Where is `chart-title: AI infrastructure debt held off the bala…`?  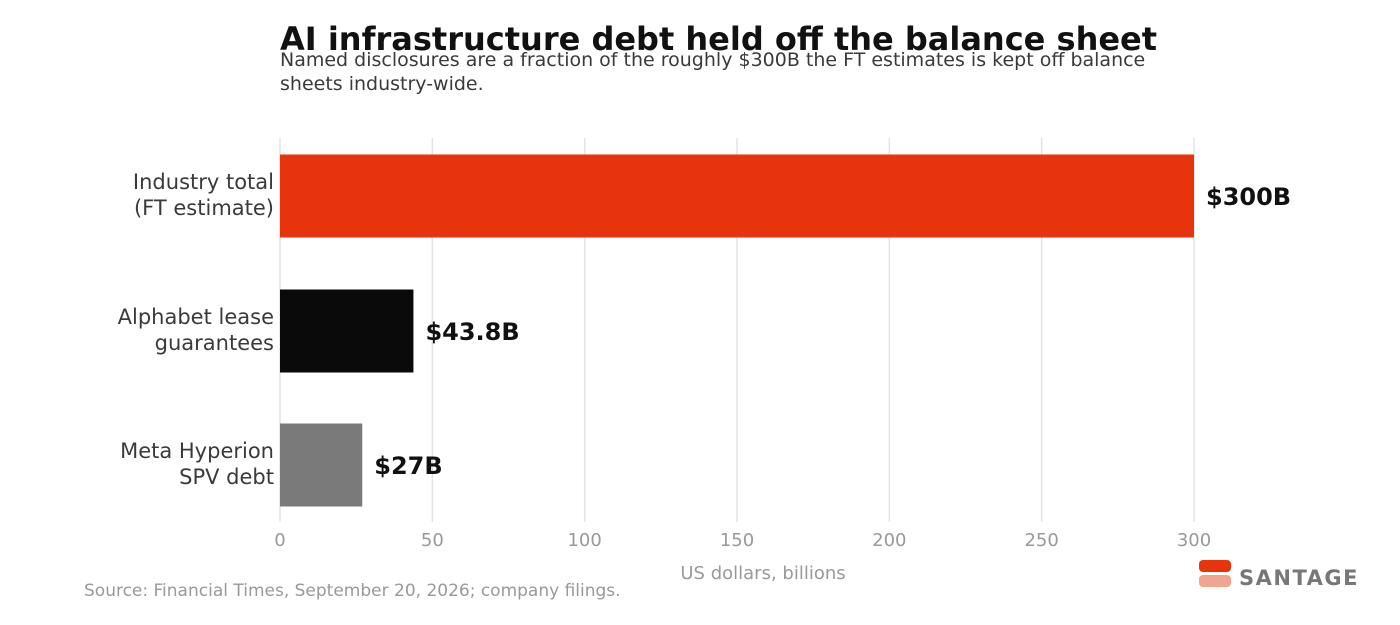
chart-title: AI infrastructure debt held off the bala… is located at coordinates (719, 39).